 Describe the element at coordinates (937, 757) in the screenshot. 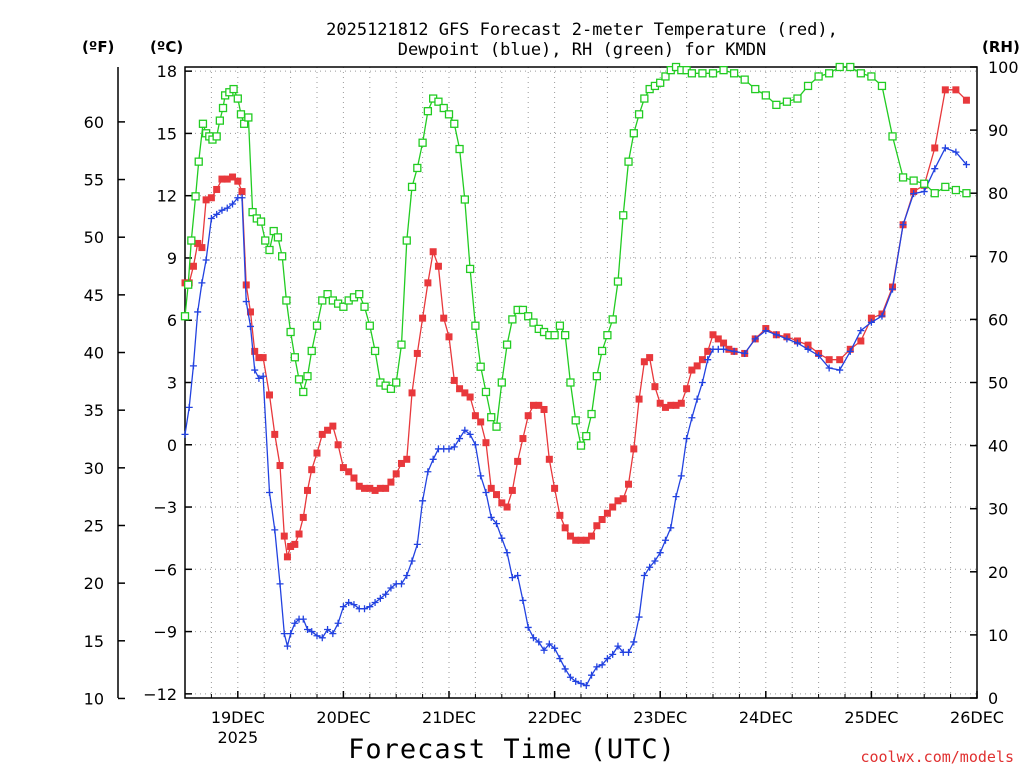

I see `credit-link: coolwx.com/models` at that location.